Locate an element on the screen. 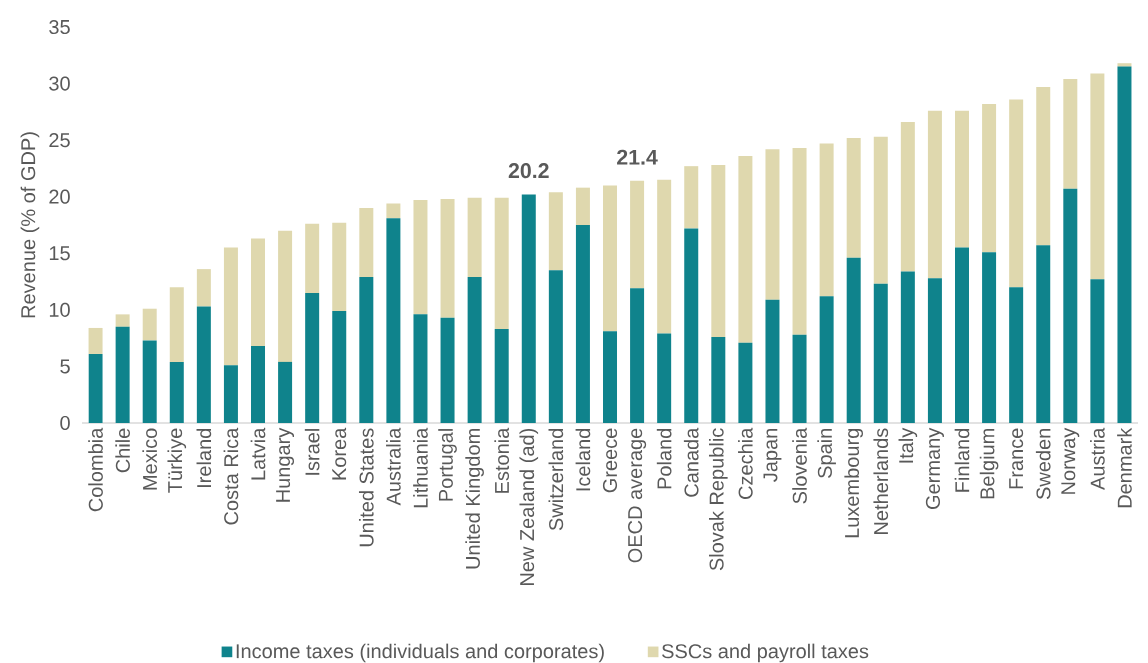 This screenshot has height=663, width=1148. legend-label: Income taxes (individuals and corporates) is located at coordinates (420, 653).